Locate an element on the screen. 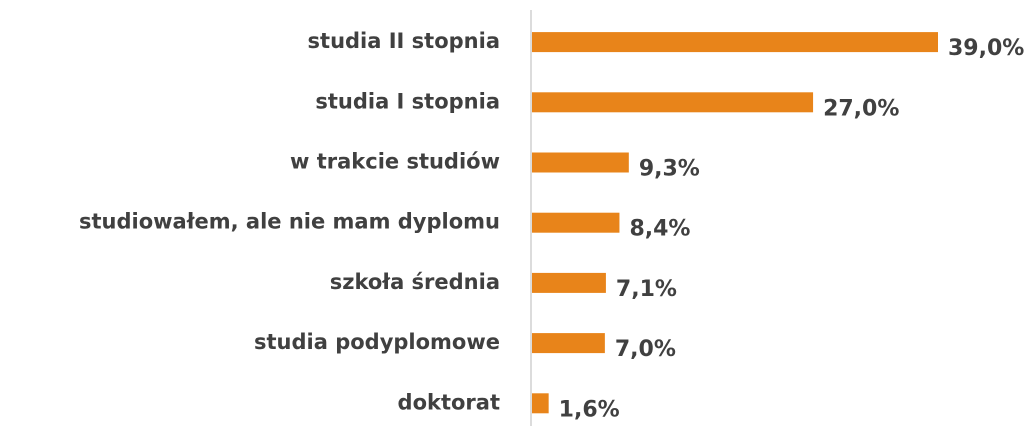  value-label: 7,0% is located at coordinates (645, 349).